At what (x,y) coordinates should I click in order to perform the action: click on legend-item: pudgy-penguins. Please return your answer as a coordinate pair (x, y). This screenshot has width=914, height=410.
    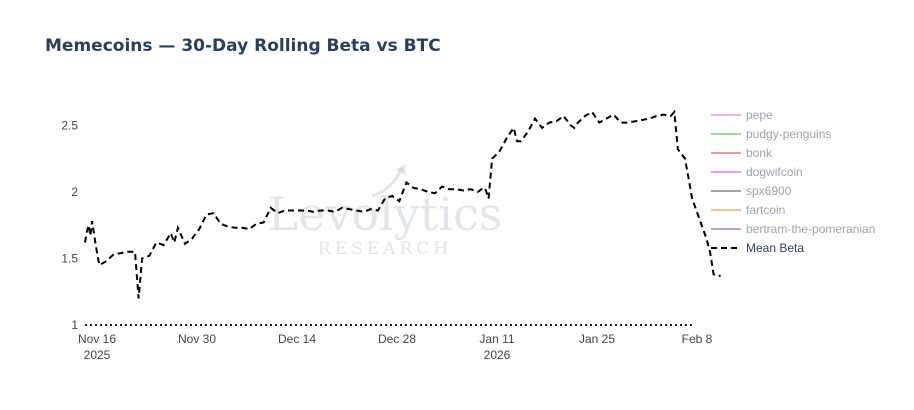
    Looking at the image, I should click on (771, 134).